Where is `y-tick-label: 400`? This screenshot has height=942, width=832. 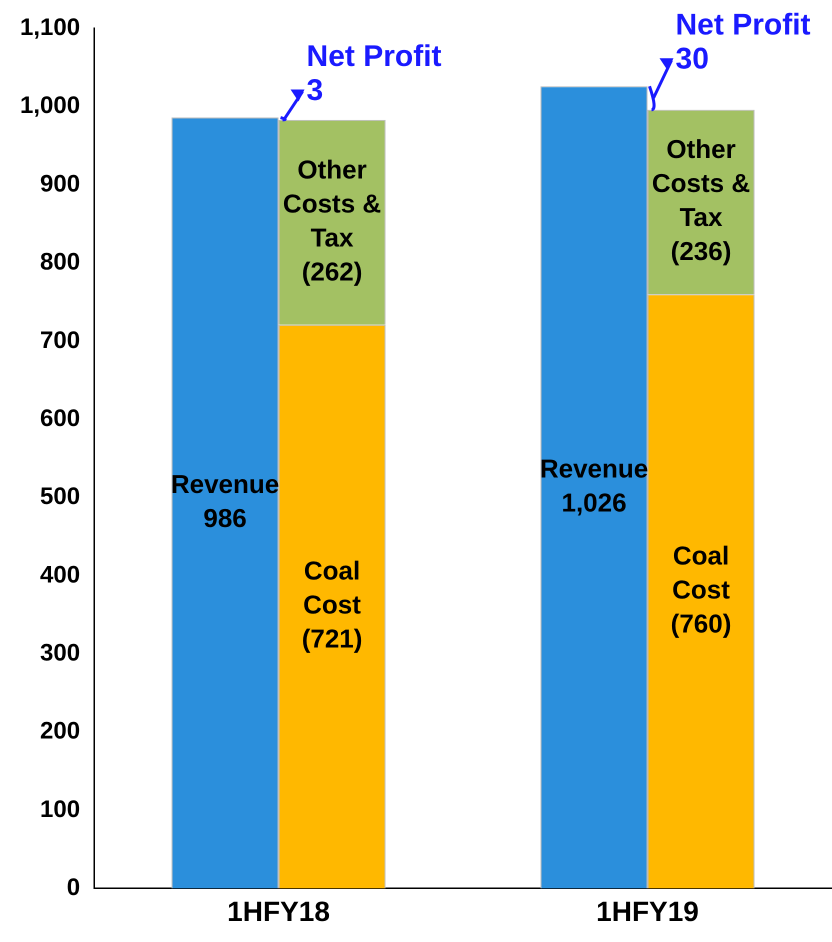
y-tick-label: 400 is located at coordinates (60, 574).